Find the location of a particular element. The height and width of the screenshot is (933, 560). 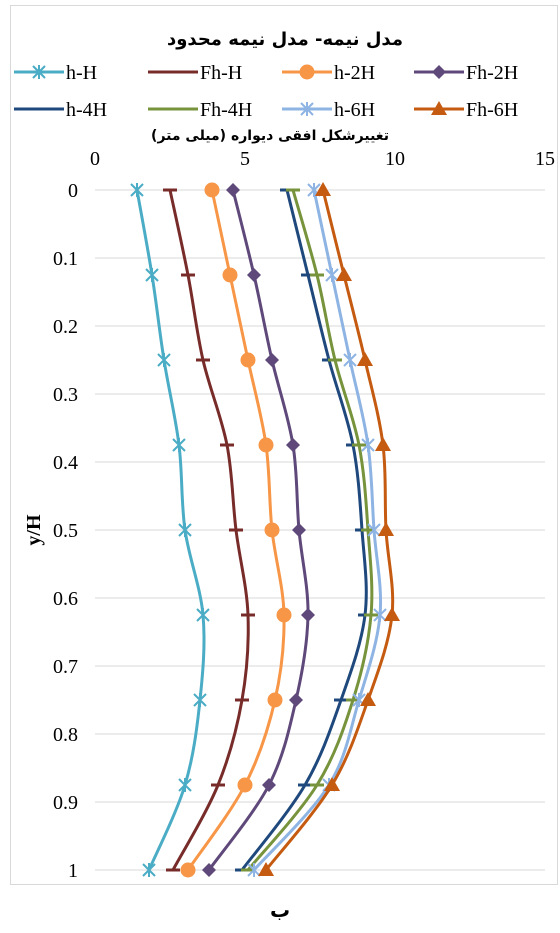

legend-label: Fh-4H is located at coordinates (226, 110).